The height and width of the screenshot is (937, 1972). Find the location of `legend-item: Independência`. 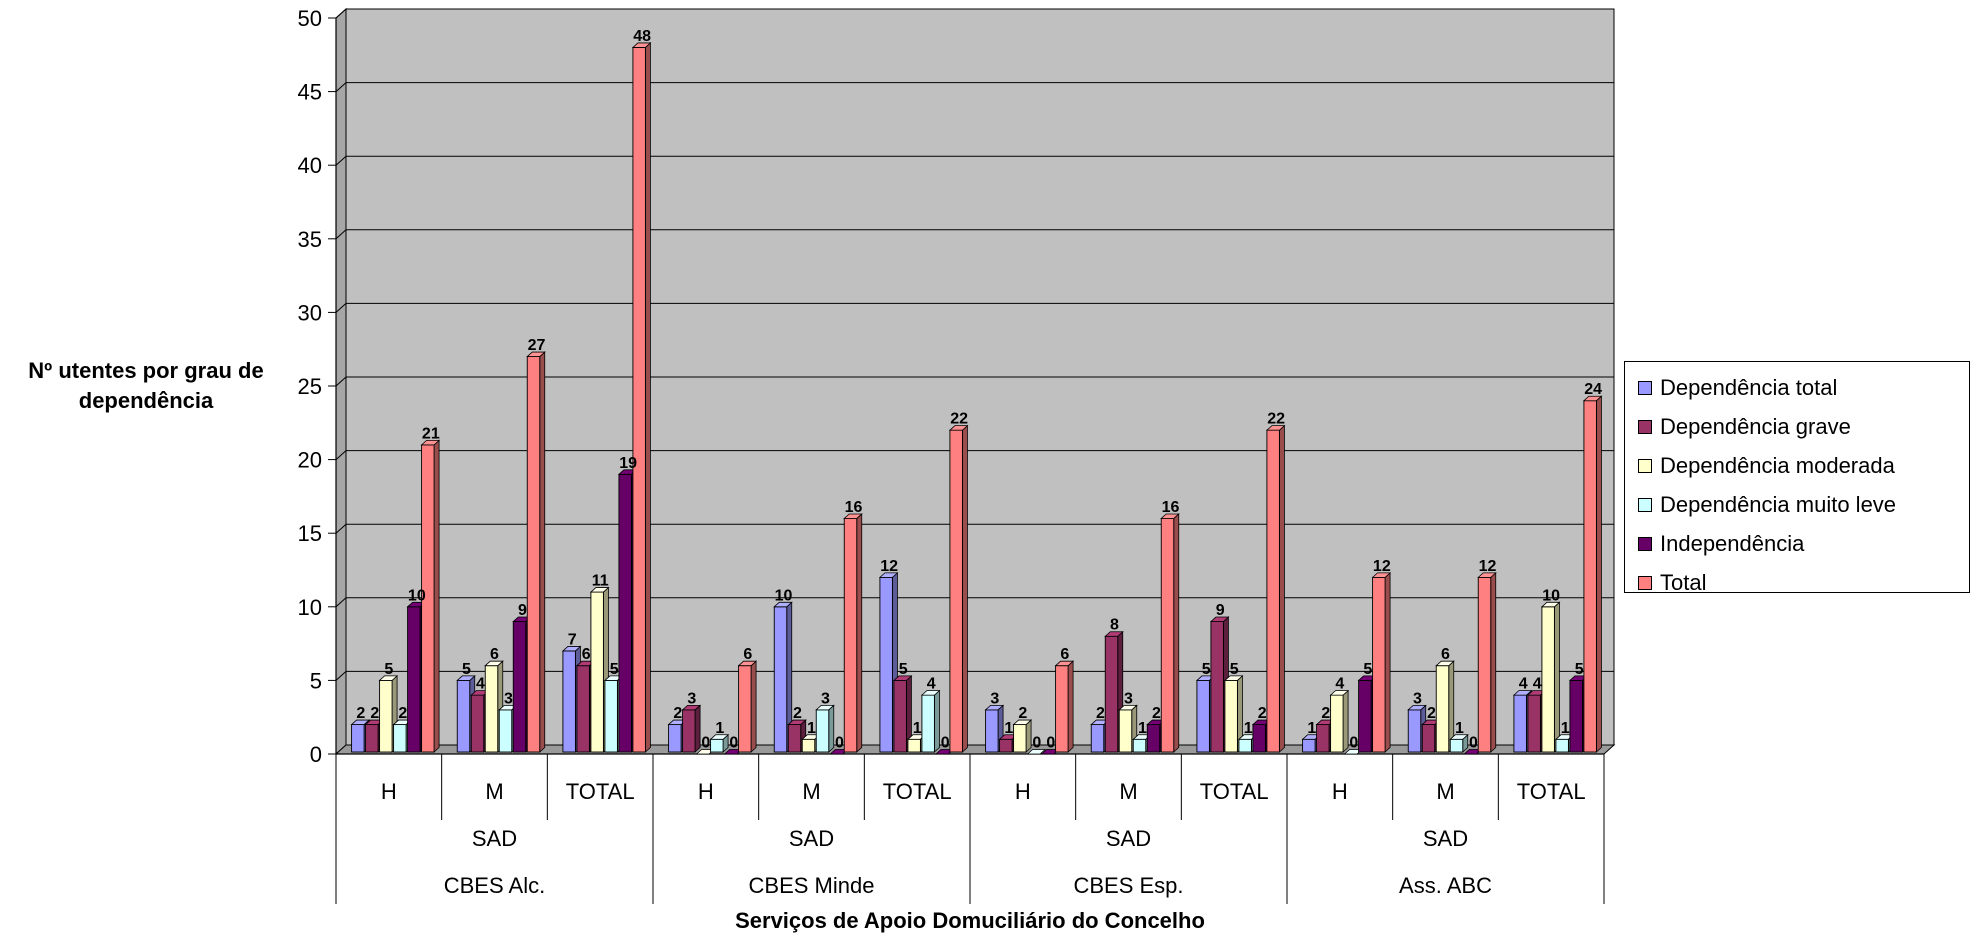

legend-item: Independência is located at coordinates (1797, 543).